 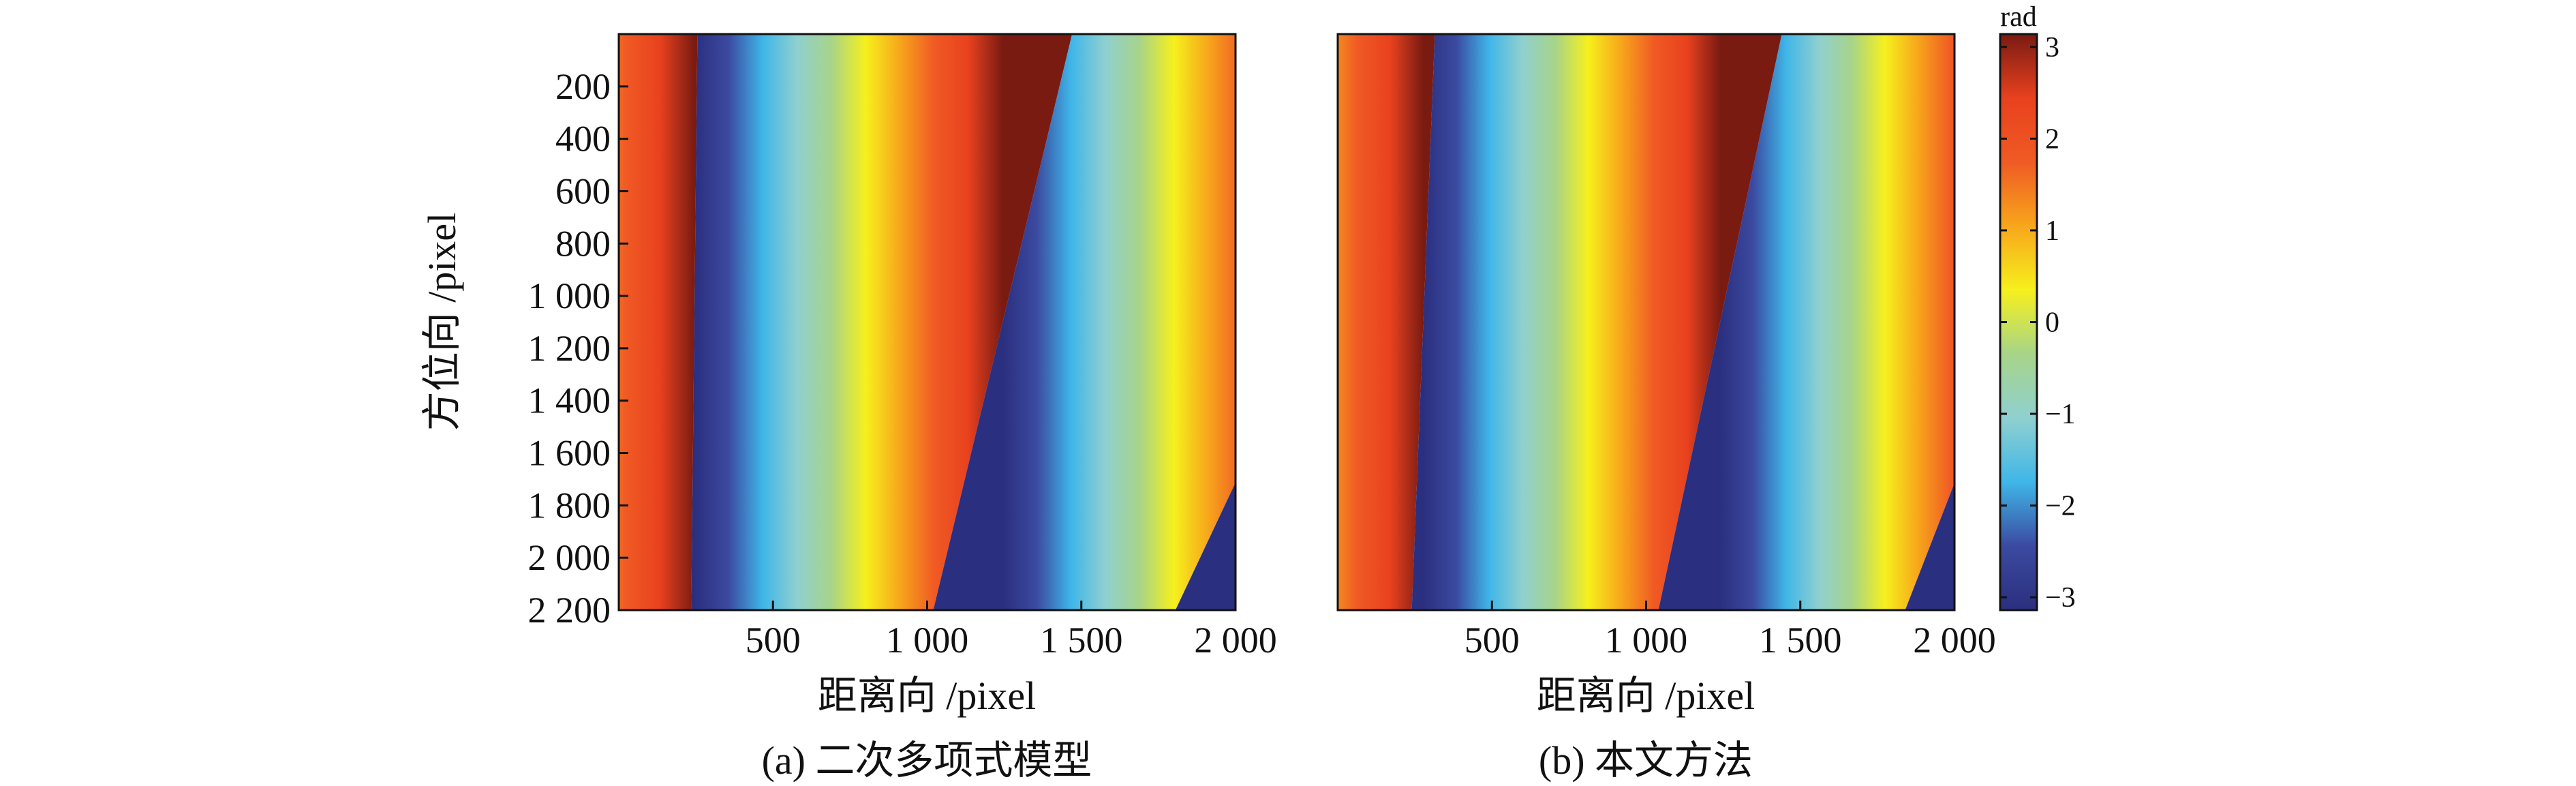 I want to click on colorbar-tick-label: 1, so click(x=2052, y=231).